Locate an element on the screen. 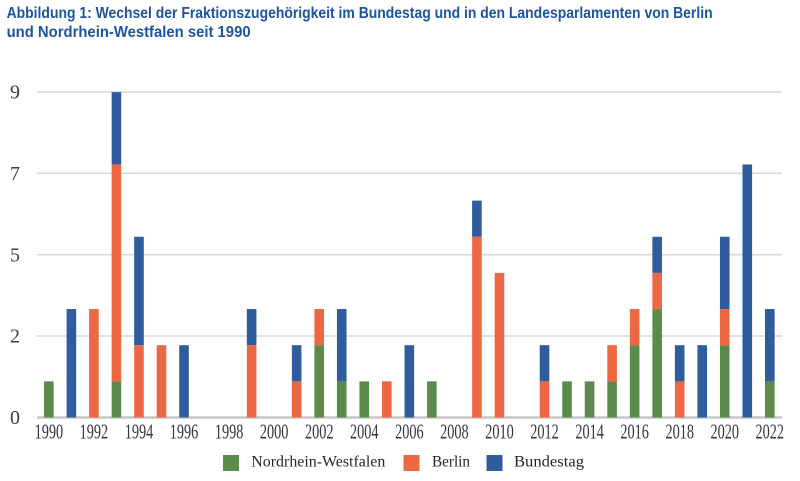 The image size is (800, 481). svg-text: 2 is located at coordinates (15, 337).